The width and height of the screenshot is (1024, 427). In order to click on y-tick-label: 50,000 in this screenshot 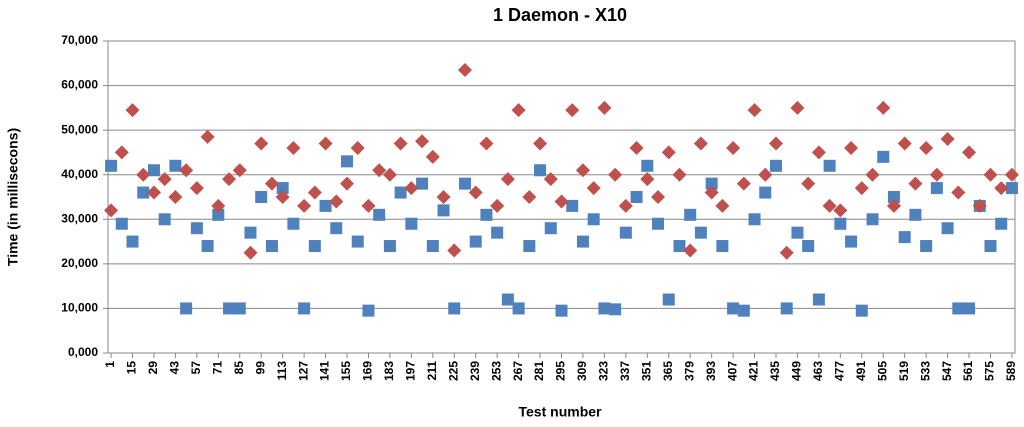, I will do `click(79, 129)`.